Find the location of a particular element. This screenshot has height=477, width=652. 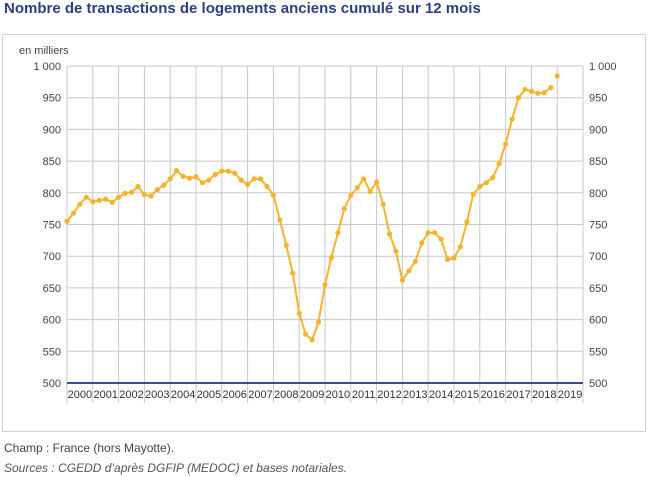

y-tick-label-left: 700 is located at coordinates (52, 257).